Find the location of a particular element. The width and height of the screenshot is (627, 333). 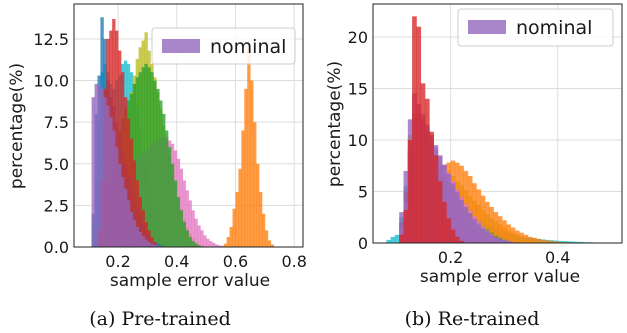

x-tick-label: 0.8 is located at coordinates (293, 261).